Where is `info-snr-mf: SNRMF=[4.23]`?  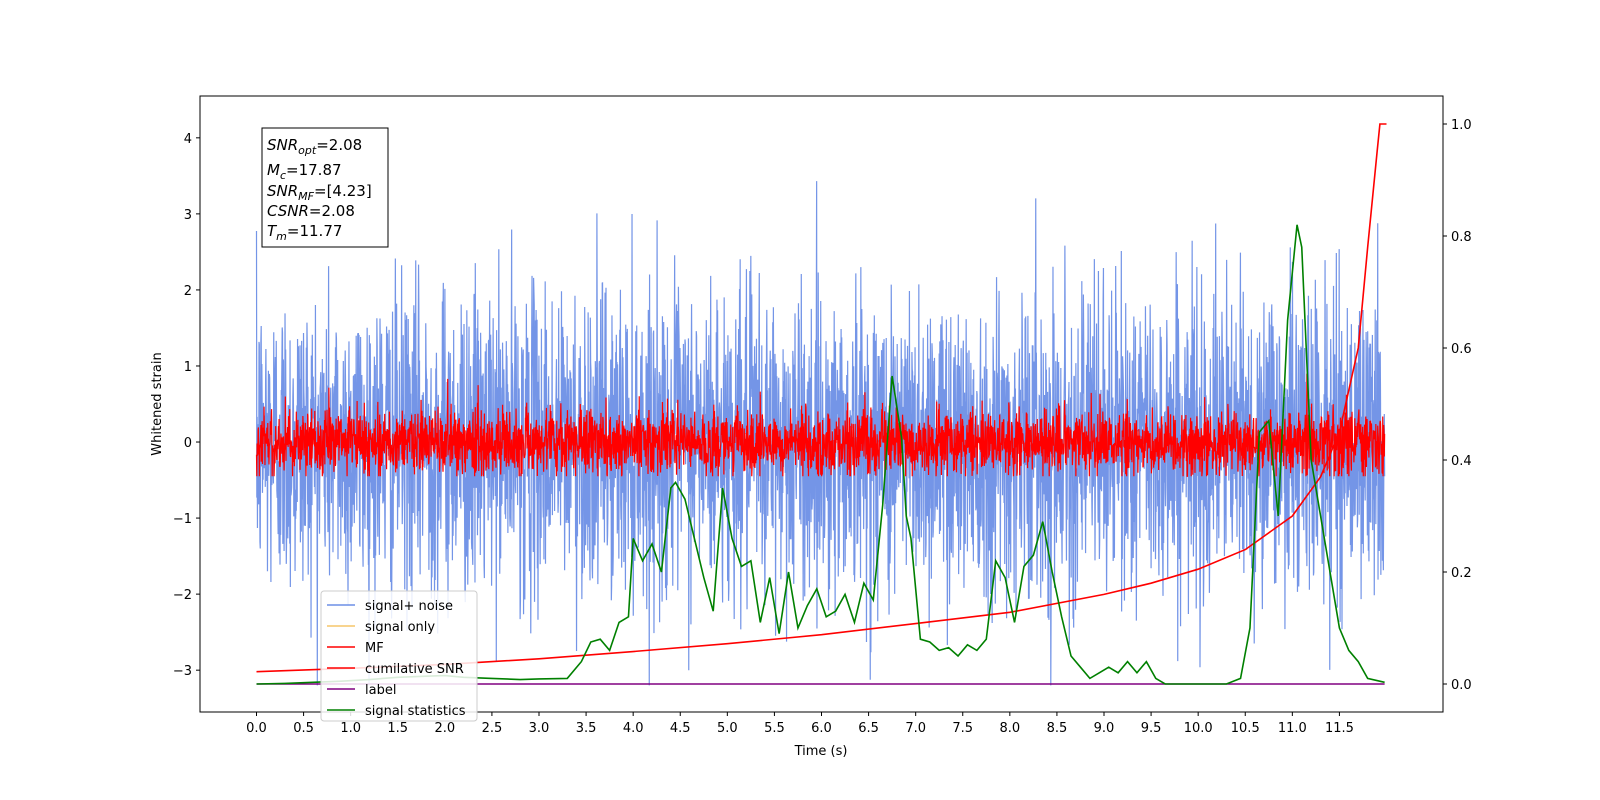 info-snr-mf: SNRMF=[4.23] is located at coordinates (319, 192).